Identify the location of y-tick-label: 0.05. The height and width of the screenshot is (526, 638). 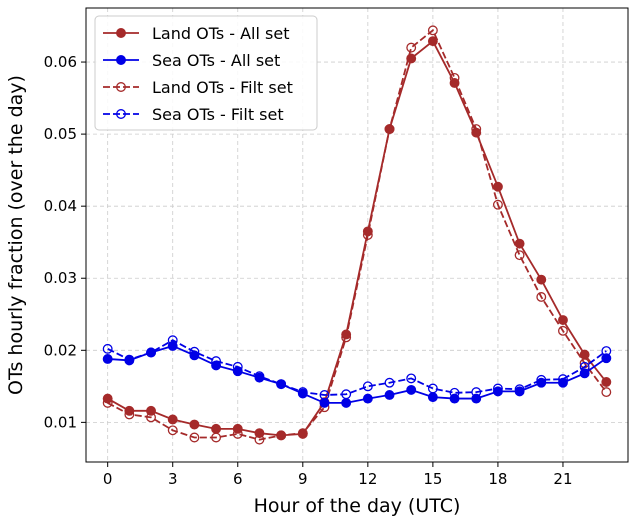
(60, 134).